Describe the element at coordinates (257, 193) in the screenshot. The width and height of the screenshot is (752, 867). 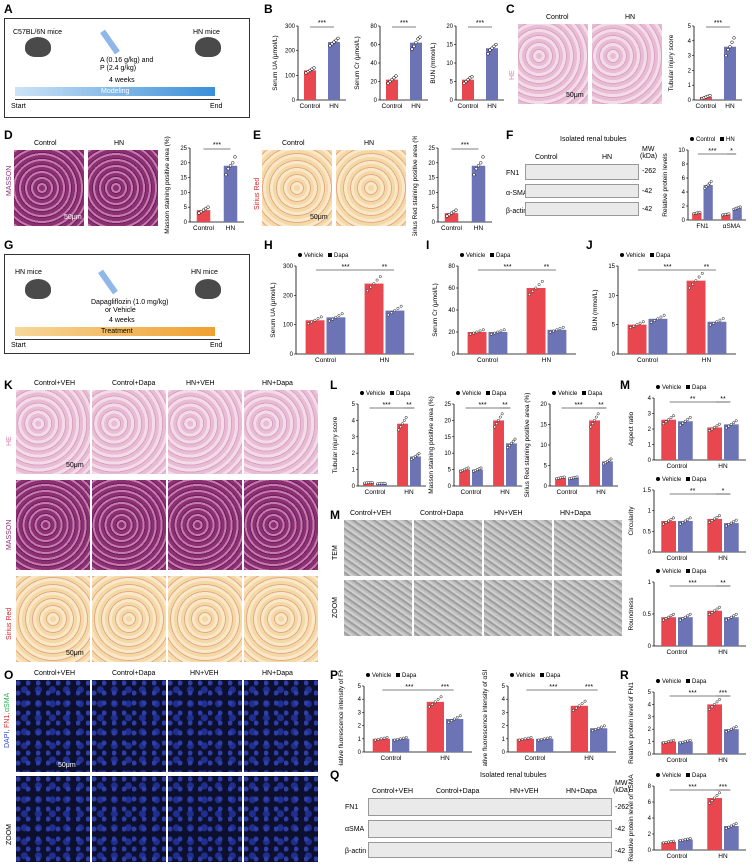
I see `stain-label-sirius: Sirius Red` at that location.